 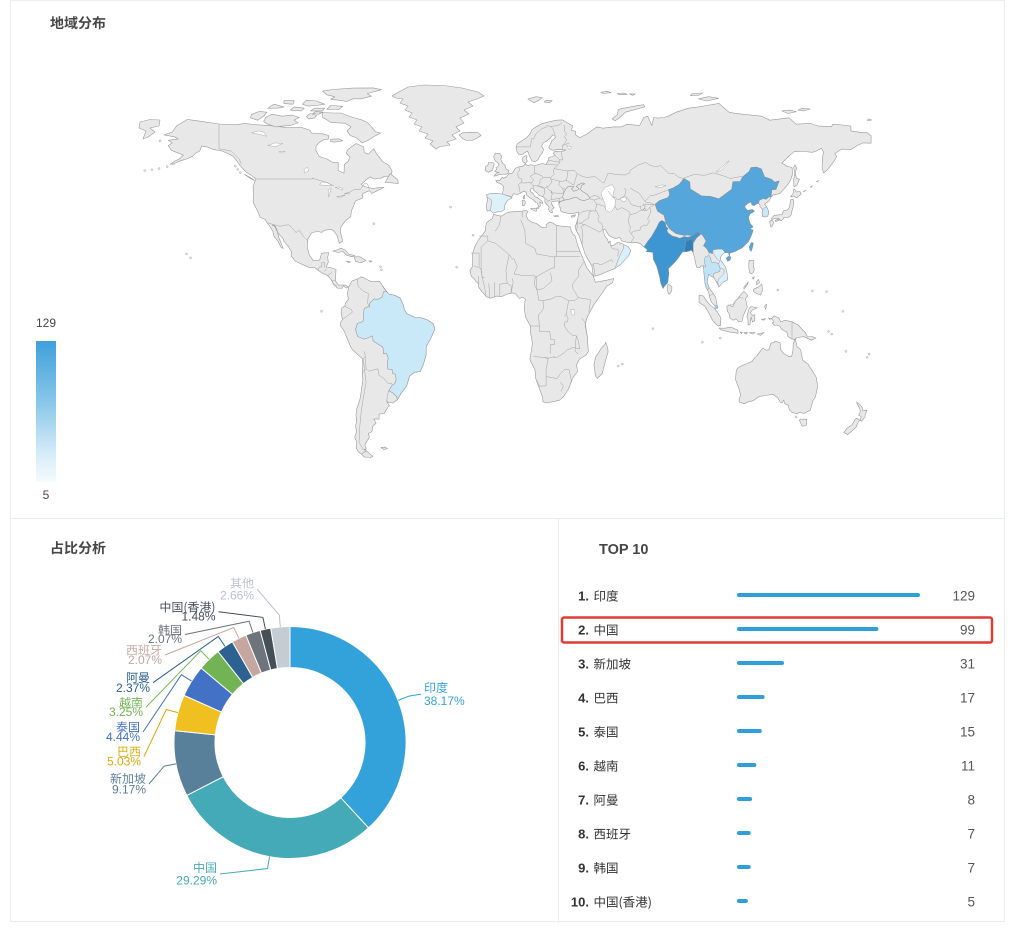 I want to click on svg-text: 5, so click(x=971, y=901).